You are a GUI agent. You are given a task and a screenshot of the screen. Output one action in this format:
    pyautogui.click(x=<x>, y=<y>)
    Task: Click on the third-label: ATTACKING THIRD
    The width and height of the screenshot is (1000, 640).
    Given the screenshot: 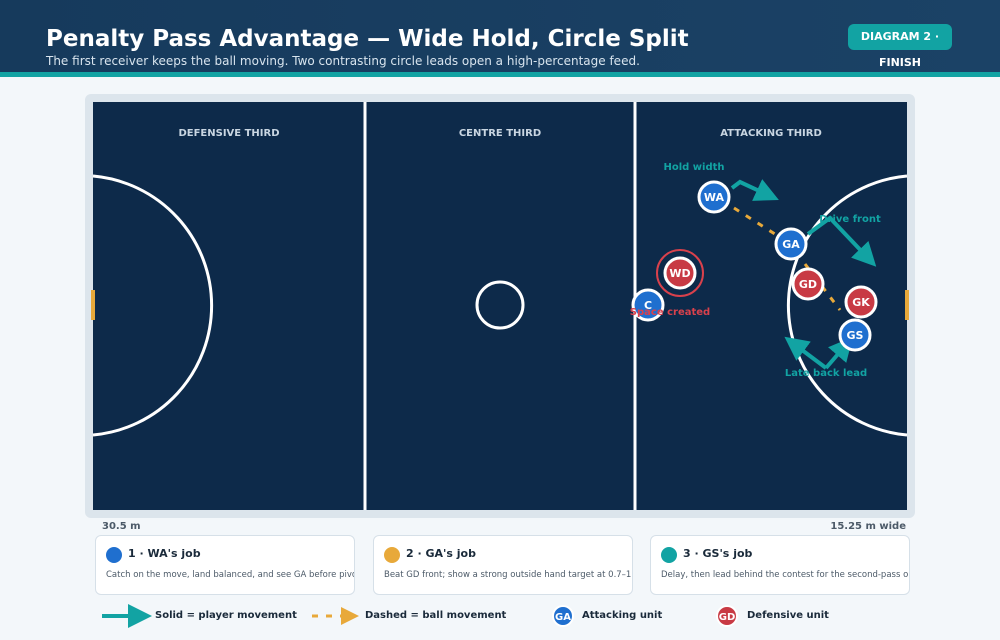 What is the action you would take?
    pyautogui.click(x=771, y=133)
    